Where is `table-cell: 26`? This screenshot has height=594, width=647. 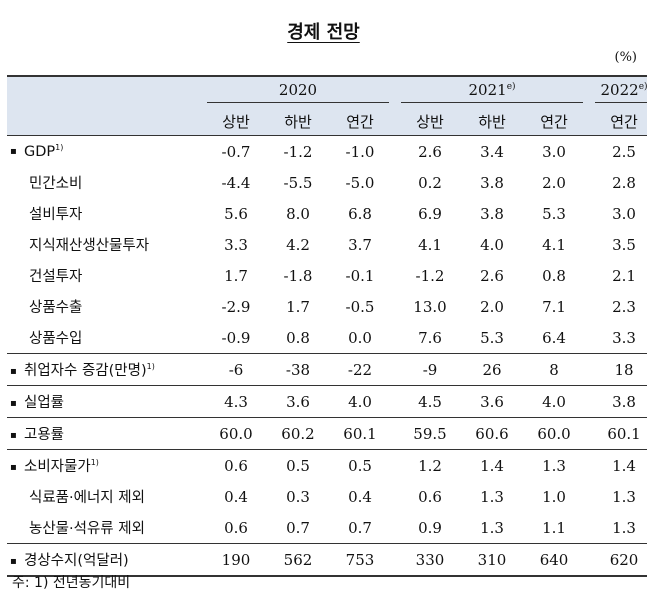 table-cell: 26 is located at coordinates (492, 369).